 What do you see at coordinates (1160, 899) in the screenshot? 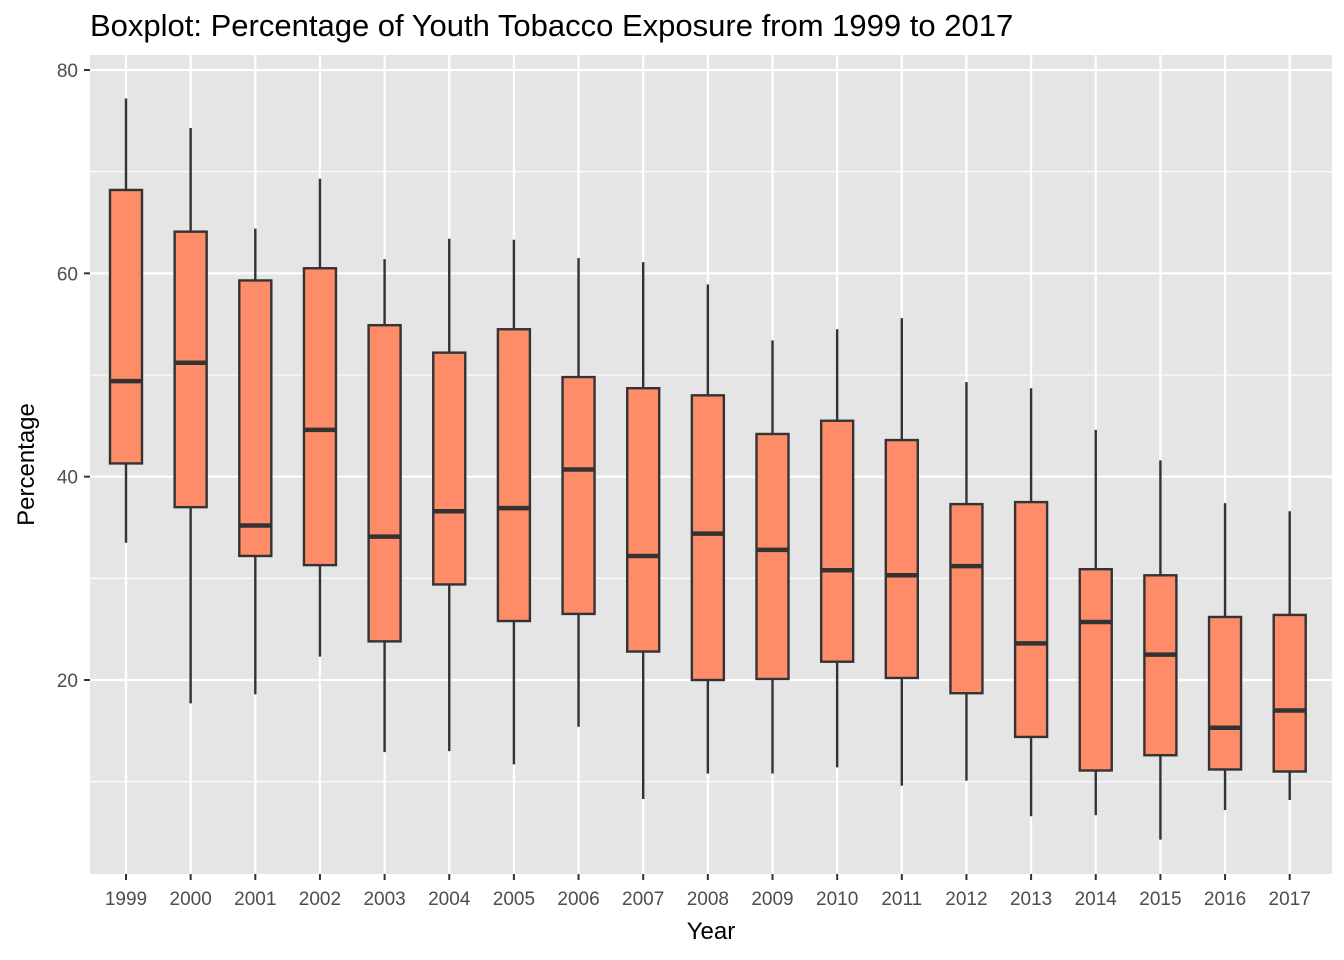
I see `x-tick-label: 2015` at bounding box center [1160, 899].